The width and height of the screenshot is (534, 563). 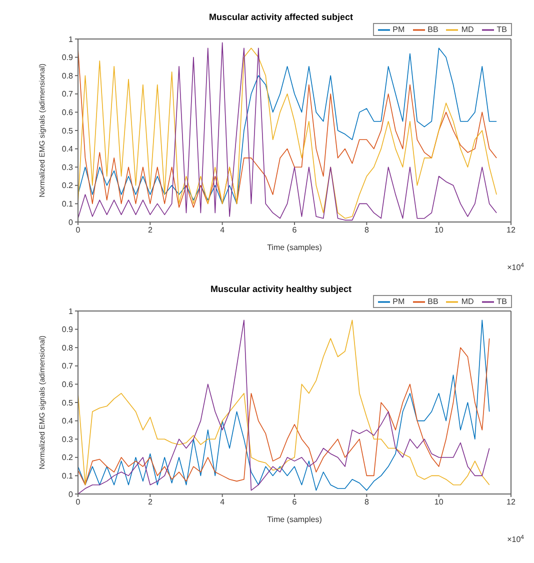 What do you see at coordinates (281, 17) in the screenshot?
I see `chart-title: Muscular activity affected subject` at bounding box center [281, 17].